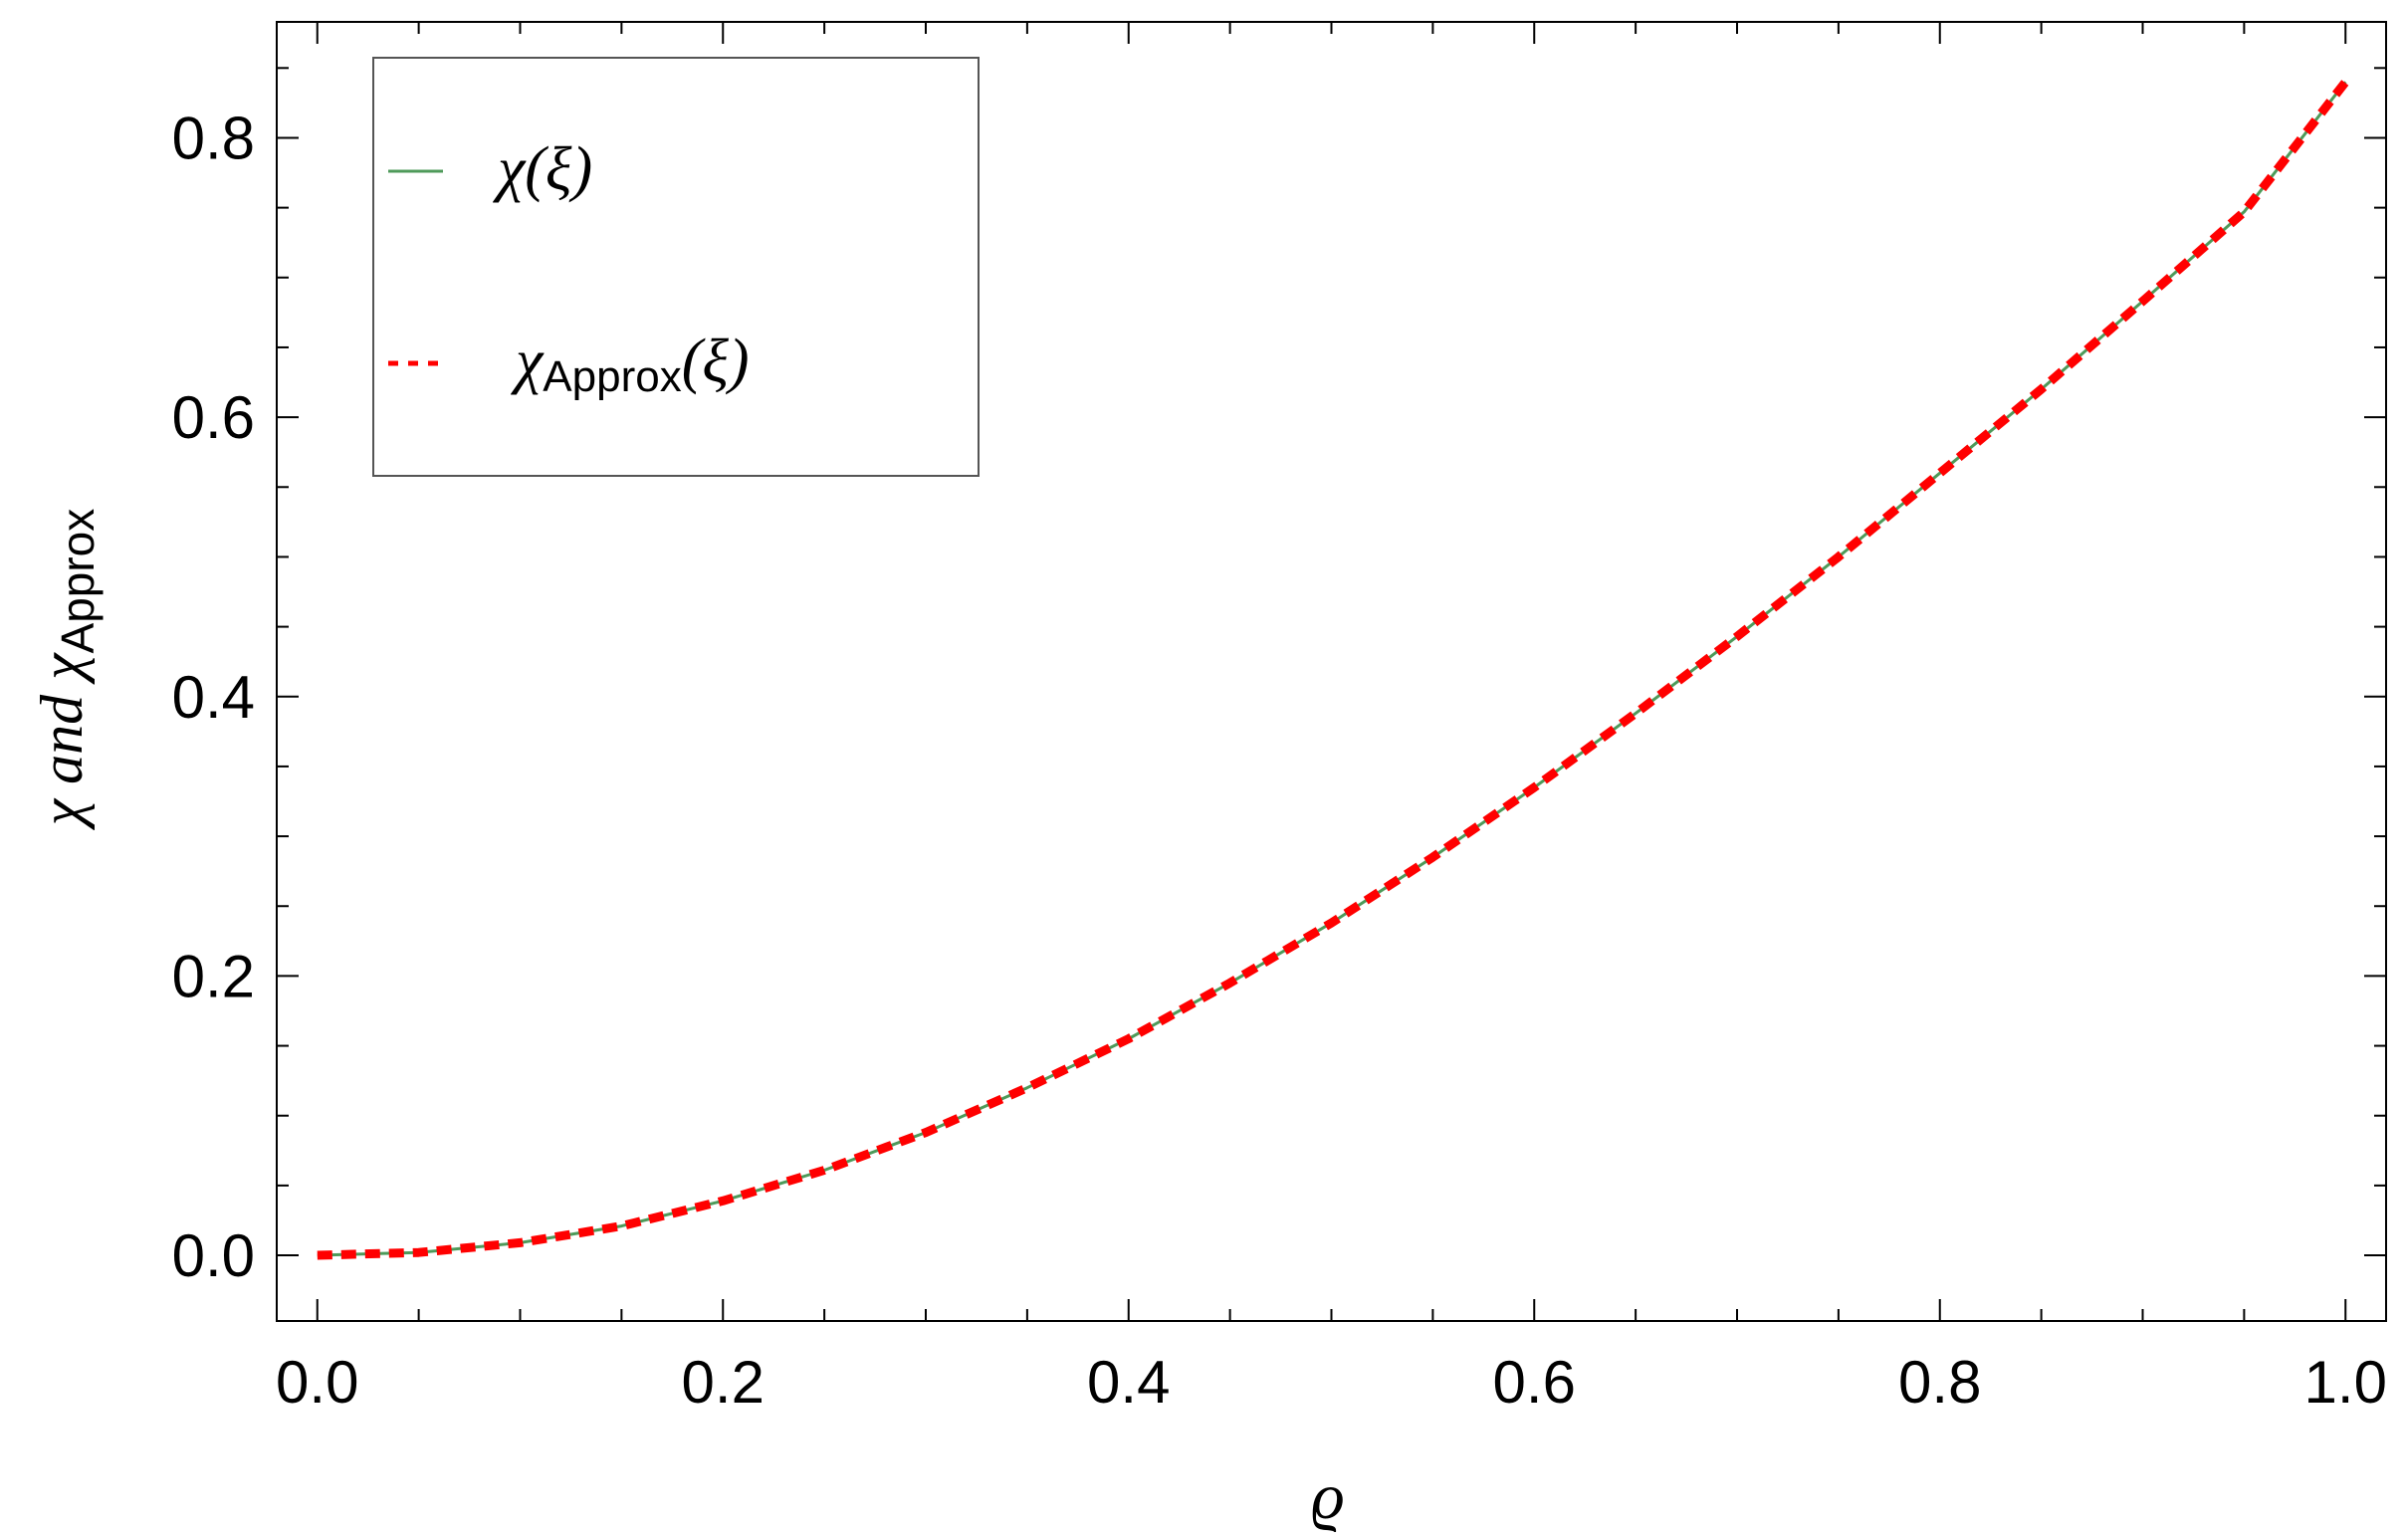 The width and height of the screenshot is (2404, 1540). I want to click on legend: χ(ξ) χApprox(ξ), so click(676, 267).